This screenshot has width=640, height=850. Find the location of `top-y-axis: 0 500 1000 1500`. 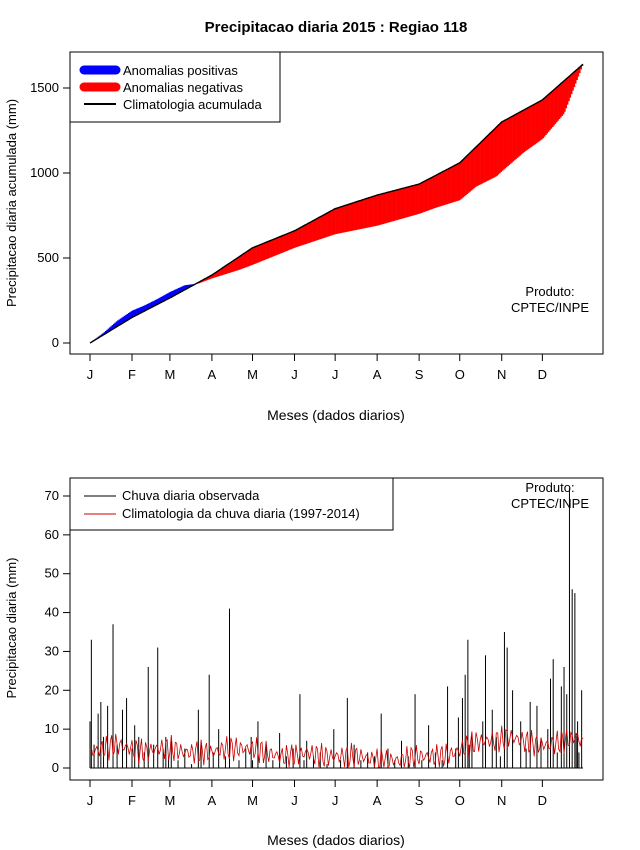

top-y-axis: 0 500 1000 1500 is located at coordinates (50, 215).